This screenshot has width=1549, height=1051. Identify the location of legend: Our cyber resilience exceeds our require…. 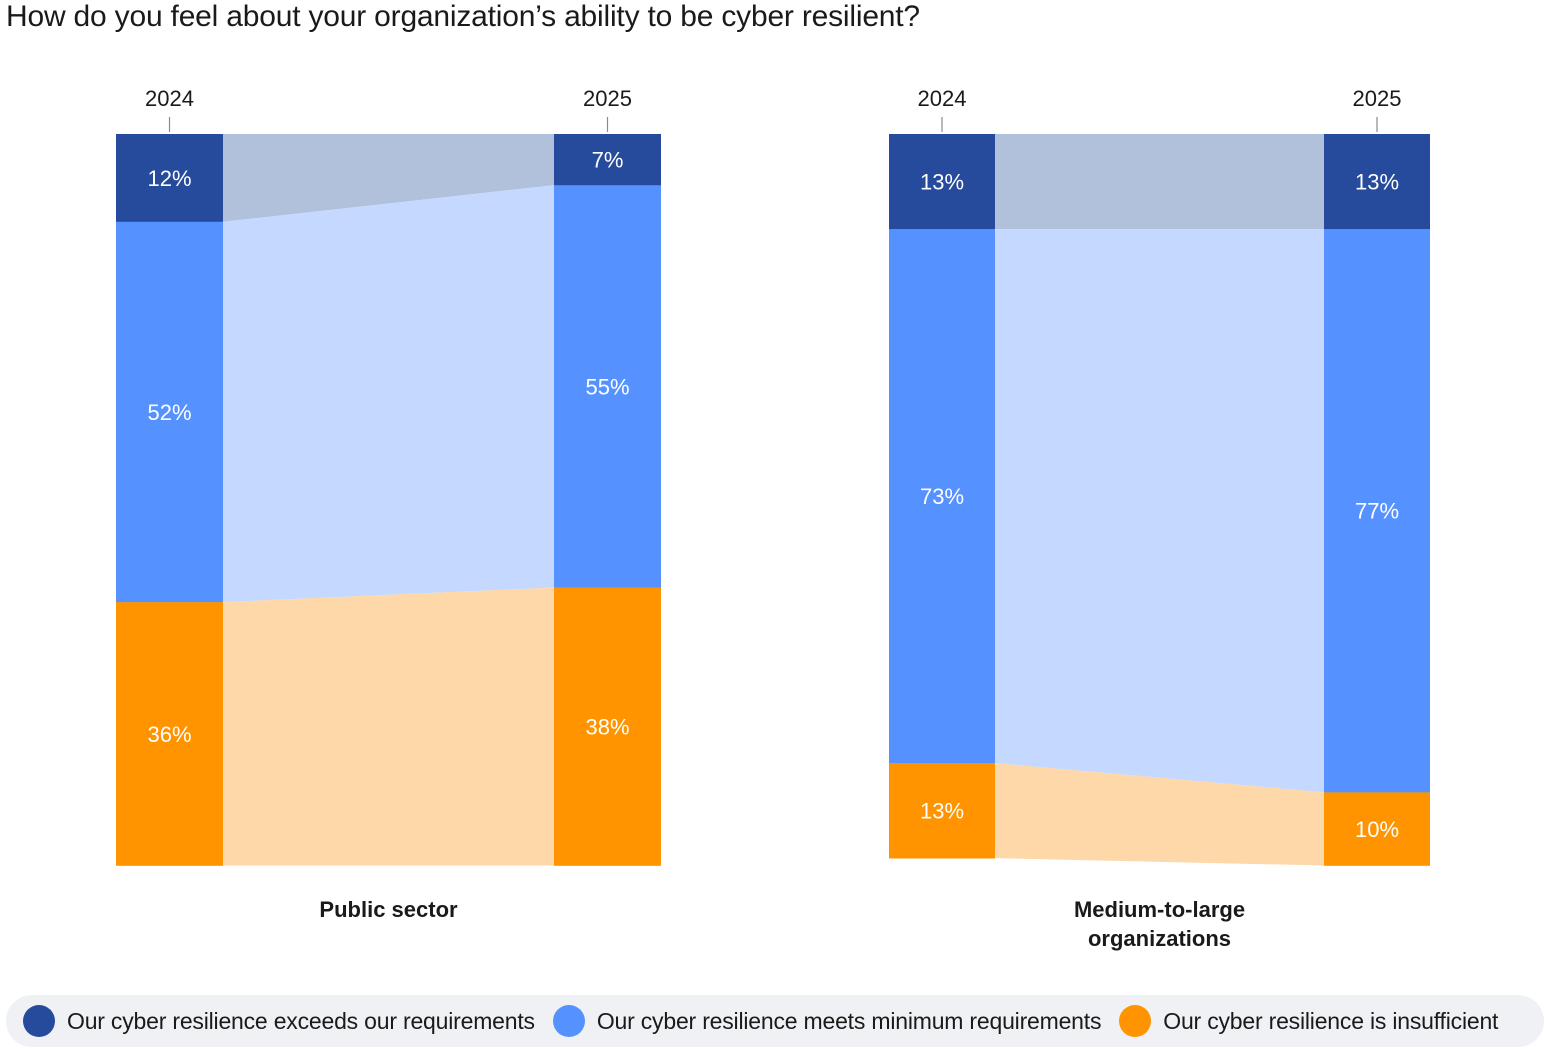
(775, 1021).